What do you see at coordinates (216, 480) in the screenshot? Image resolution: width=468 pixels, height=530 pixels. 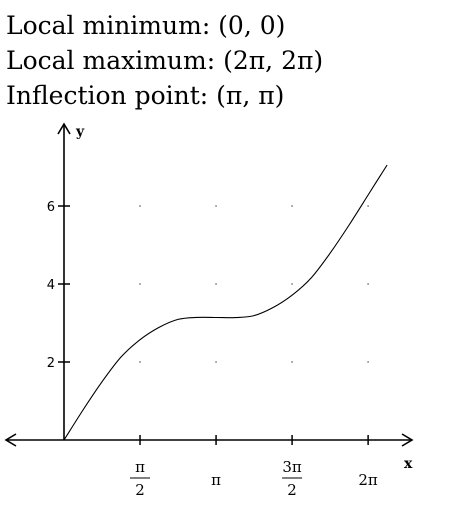 I see `x-tick-label: π` at bounding box center [216, 480].